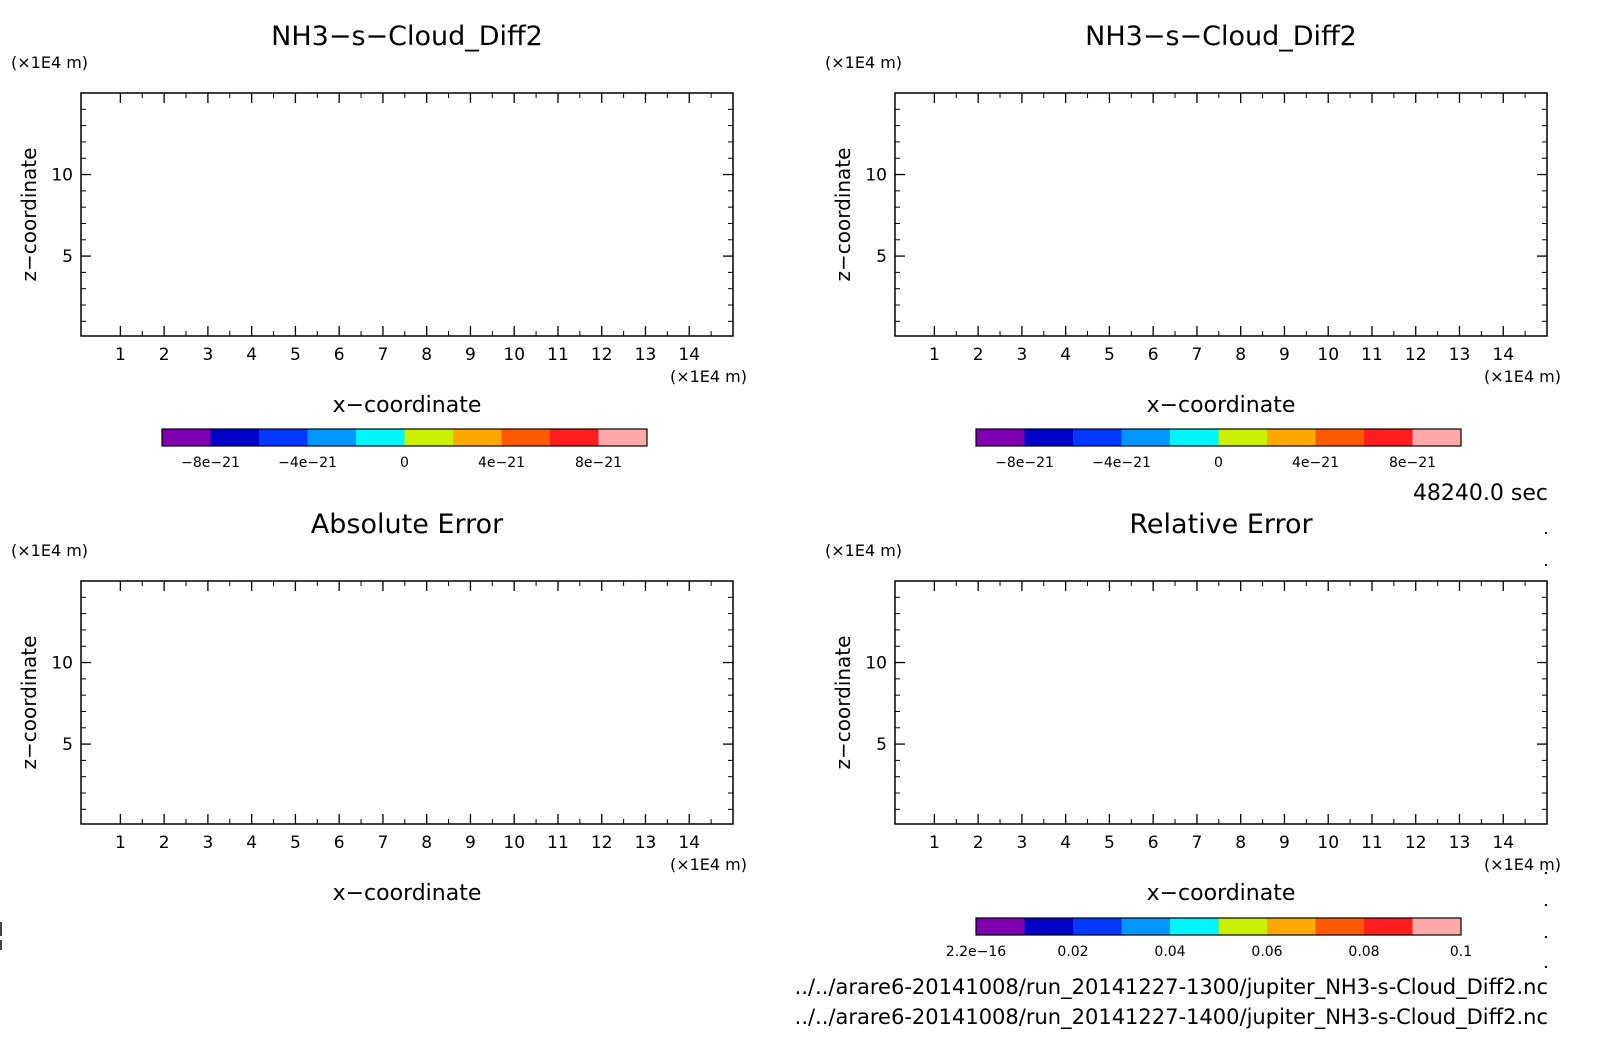  What do you see at coordinates (1460, 355) in the screenshot?
I see `x-tick-label: 13` at bounding box center [1460, 355].